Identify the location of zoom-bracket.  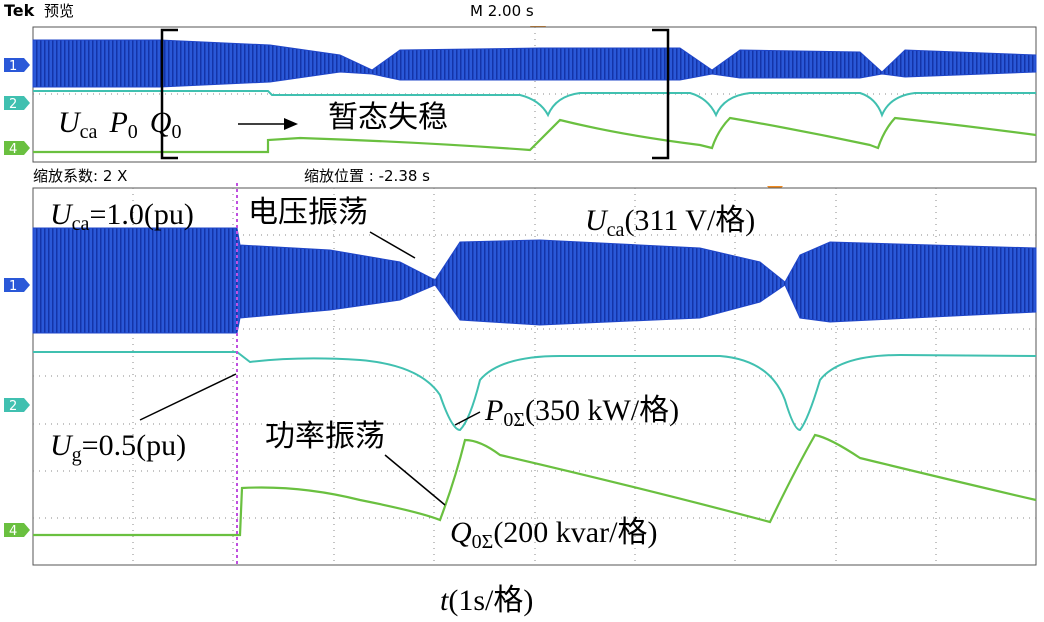
(415, 94).